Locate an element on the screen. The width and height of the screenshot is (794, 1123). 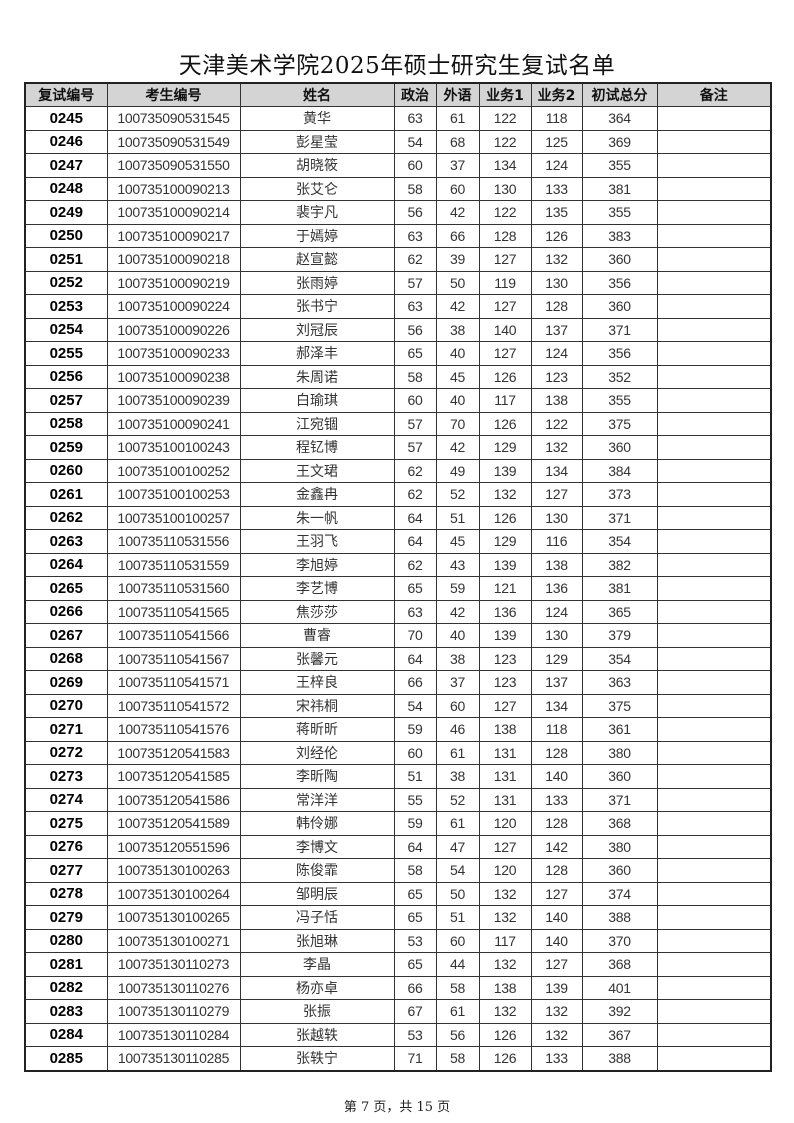
cell-total-score: 401 is located at coordinates (619, 987).